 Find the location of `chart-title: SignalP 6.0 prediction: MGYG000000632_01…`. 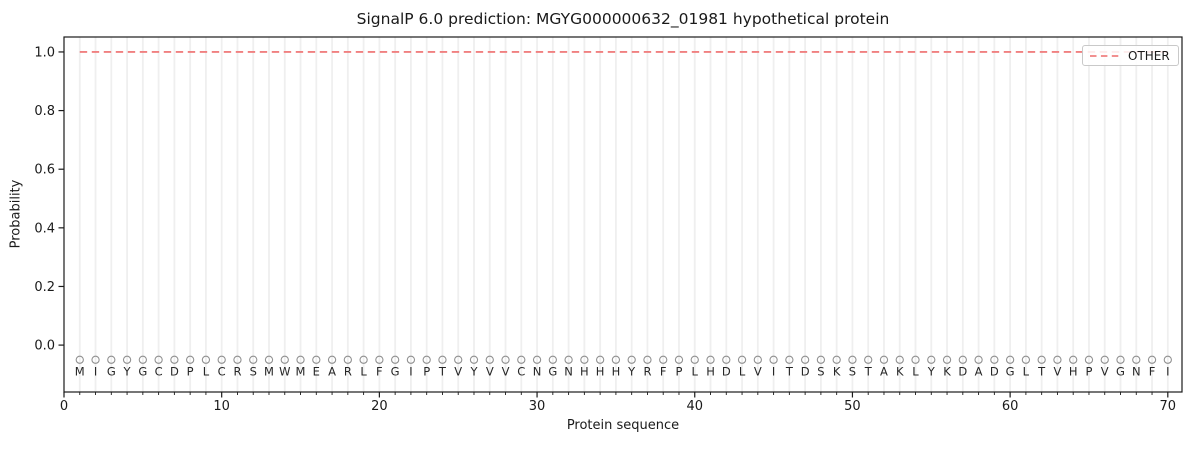

chart-title: SignalP 6.0 prediction: MGYG000000632_01… is located at coordinates (623, 19).